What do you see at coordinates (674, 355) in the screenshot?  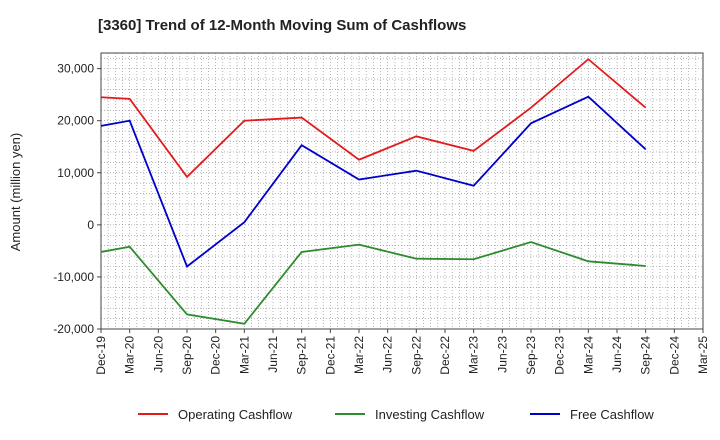 I see `x-tick-label: Dec-24` at bounding box center [674, 355].